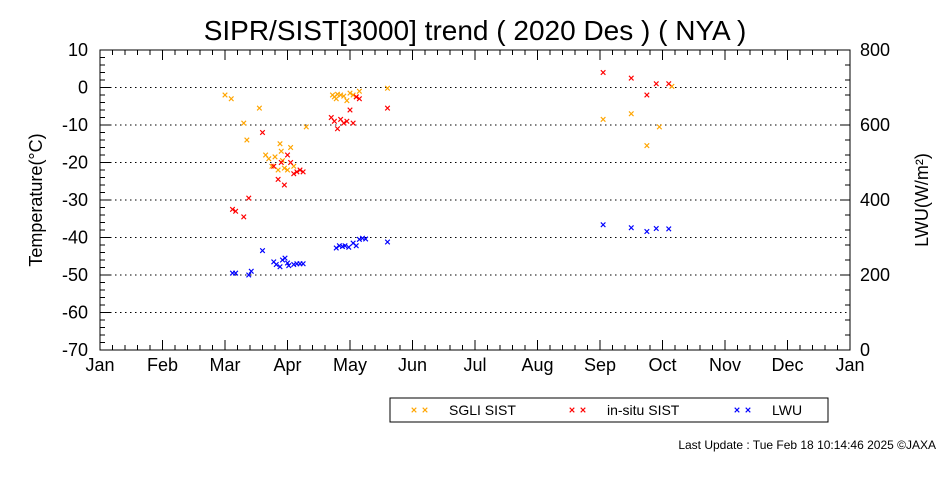 The width and height of the screenshot is (950, 480). Describe the element at coordinates (787, 410) in the screenshot. I see `legend-label-lwu: LWU` at that location.